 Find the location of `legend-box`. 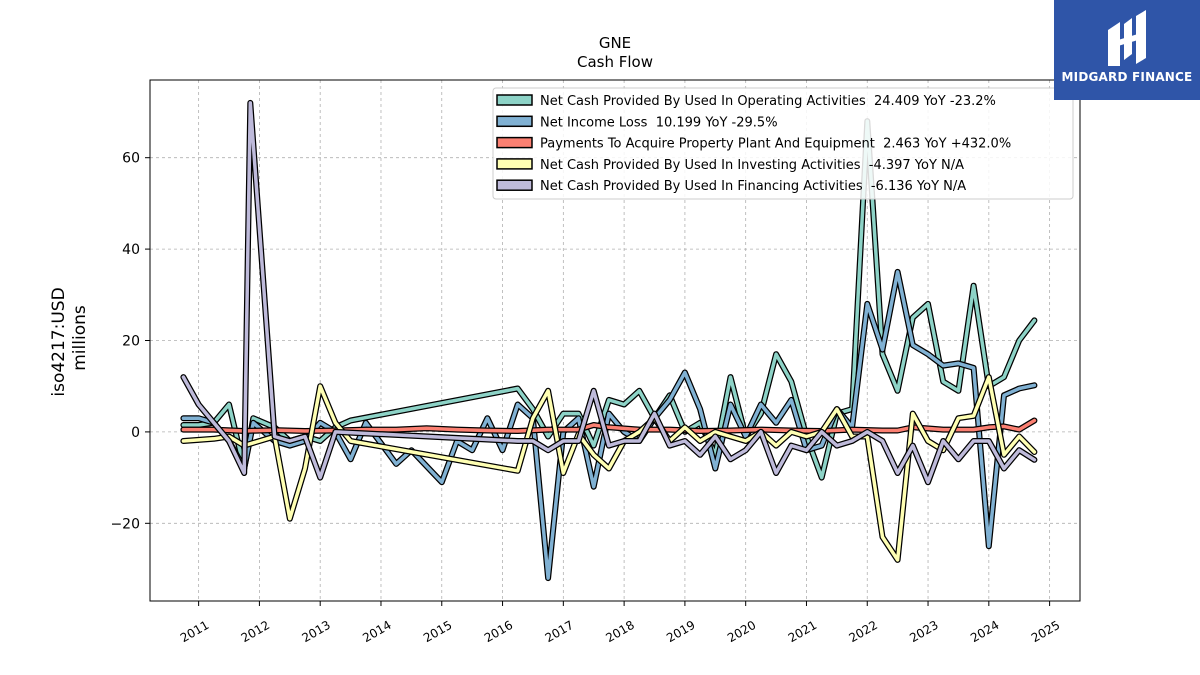

legend-box is located at coordinates (783, 143).